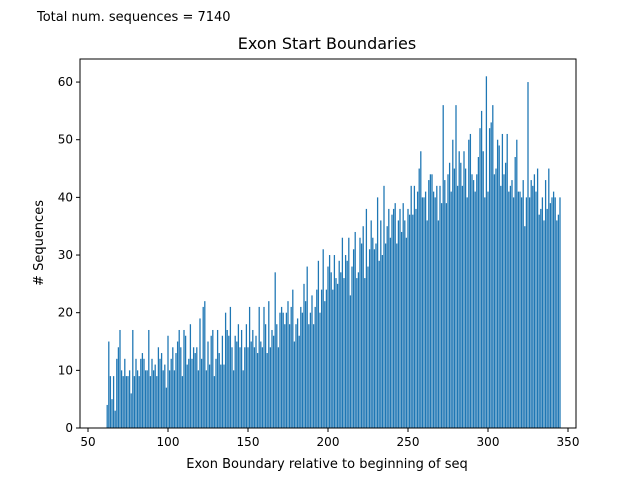 This screenshot has width=640, height=480. What do you see at coordinates (65, 197) in the screenshot?
I see `y-tick-label: 40` at bounding box center [65, 197].